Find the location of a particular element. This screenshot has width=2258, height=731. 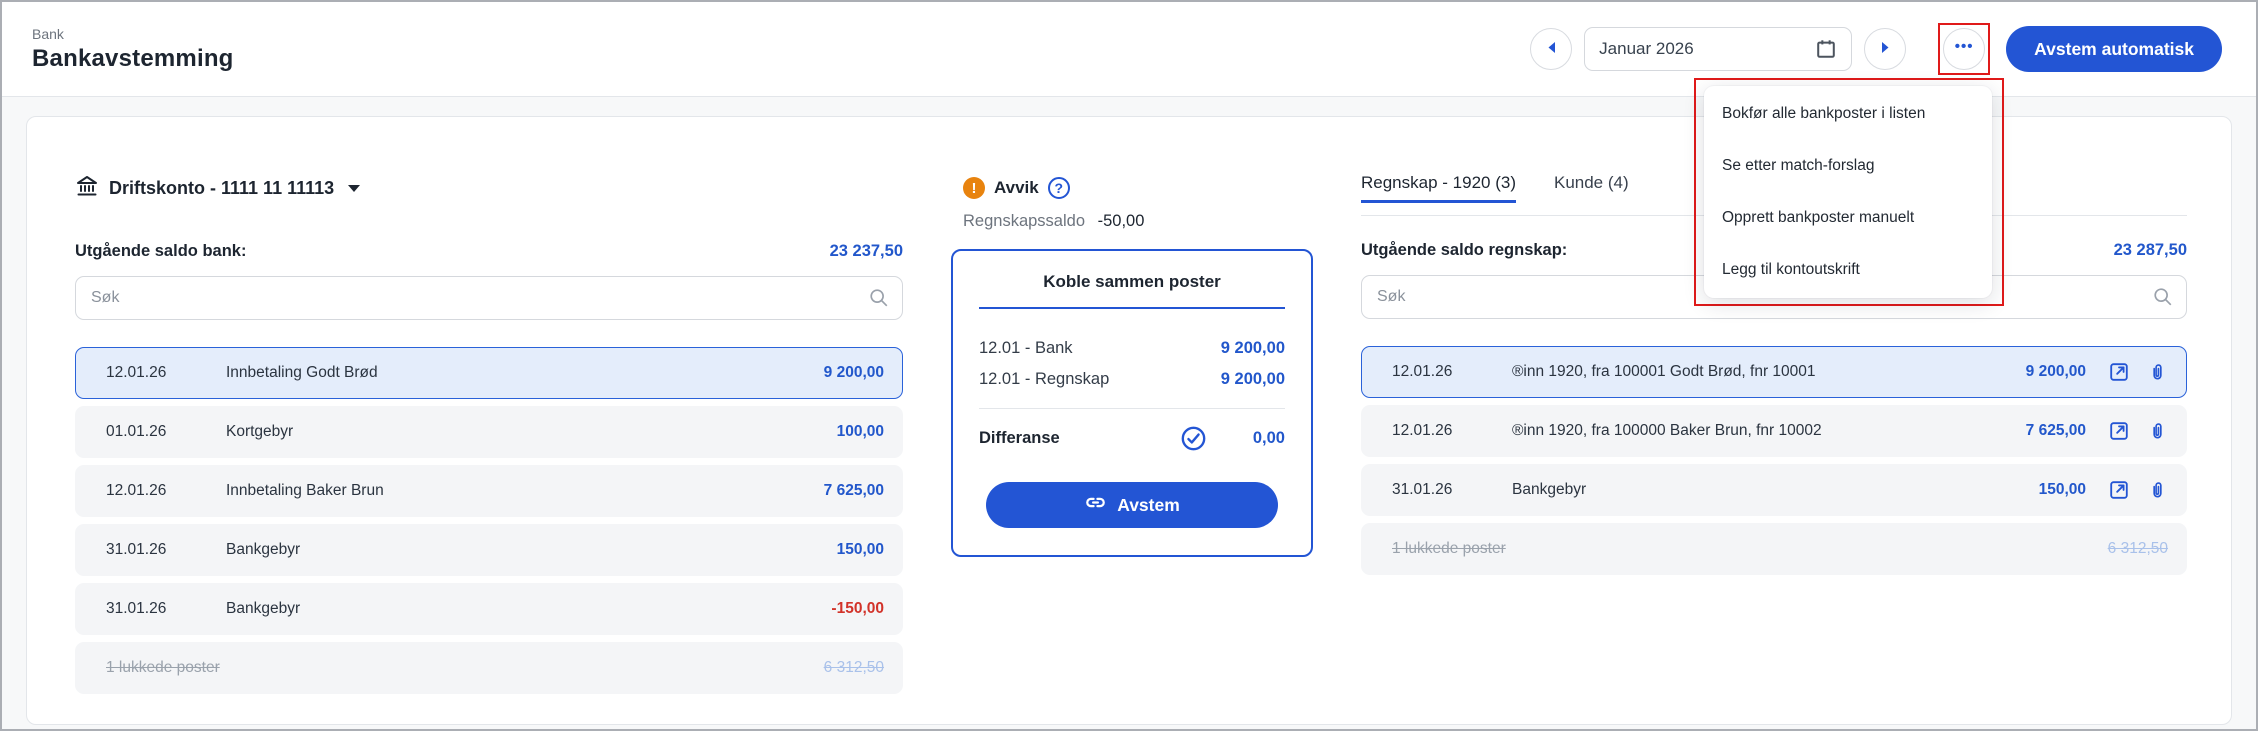

next-period-button is located at coordinates (1885, 49).